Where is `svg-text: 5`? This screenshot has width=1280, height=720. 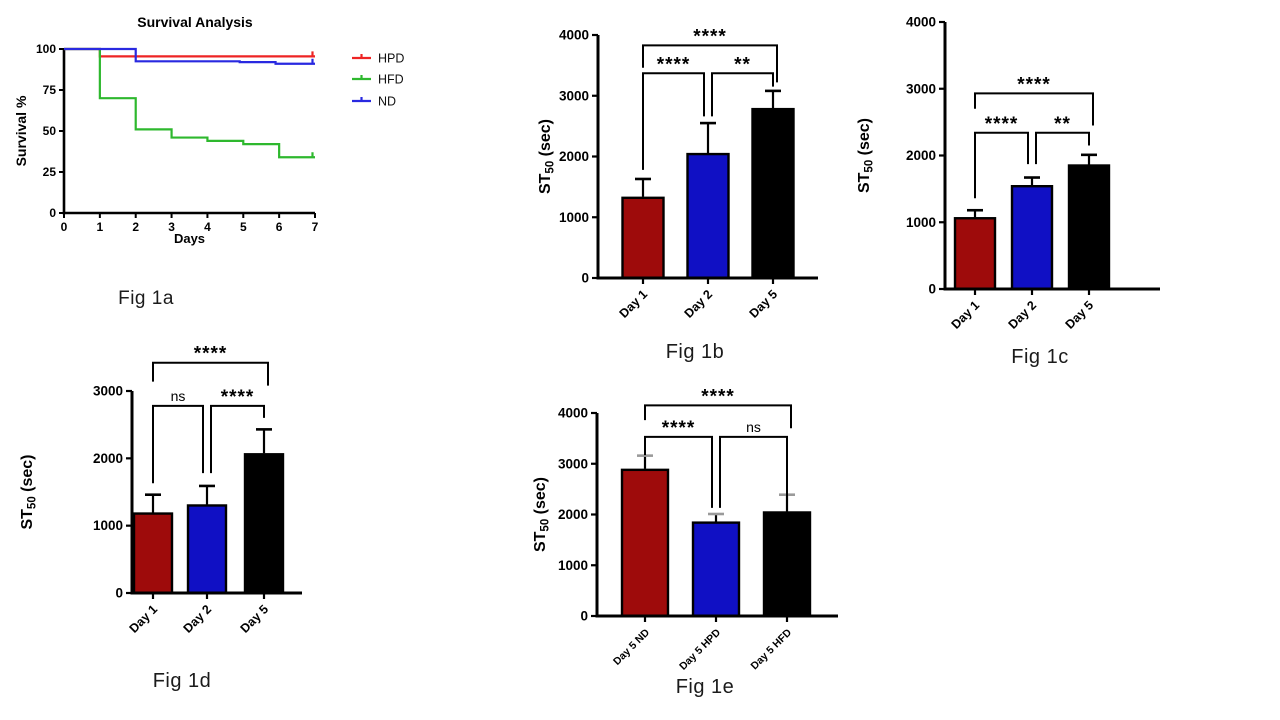
svg-text: 5 is located at coordinates (243, 227).